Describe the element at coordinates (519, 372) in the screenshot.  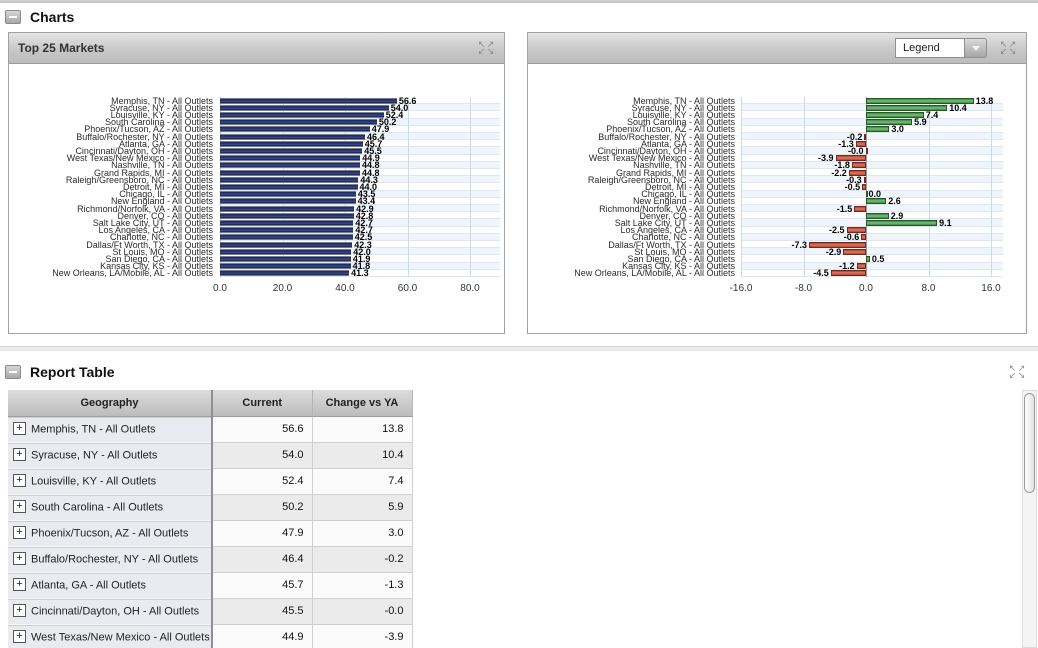
I see `report-table-section-header: Report Table ↖ ↗ ↙ ↘` at that location.